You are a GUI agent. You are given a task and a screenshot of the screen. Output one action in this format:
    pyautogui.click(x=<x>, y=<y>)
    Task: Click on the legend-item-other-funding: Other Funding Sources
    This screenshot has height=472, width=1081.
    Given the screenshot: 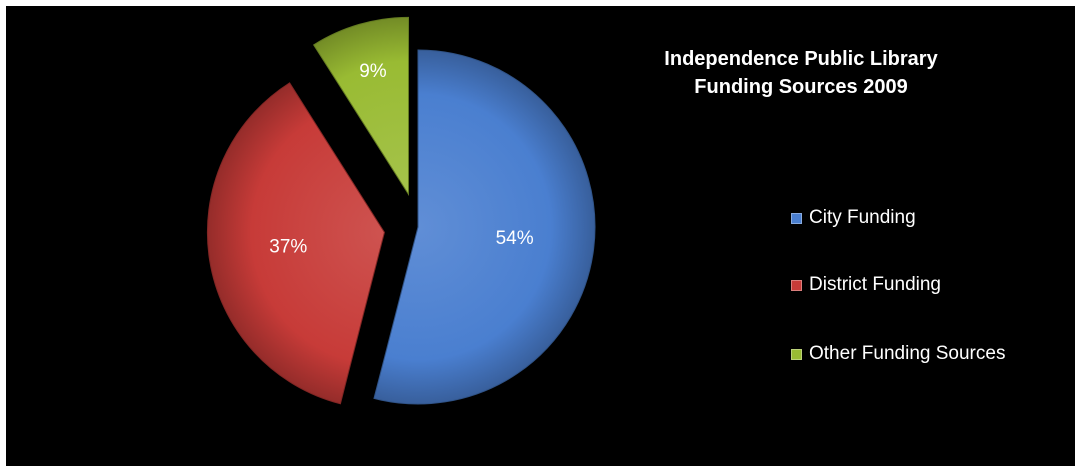 What is the action you would take?
    pyautogui.click(x=898, y=354)
    